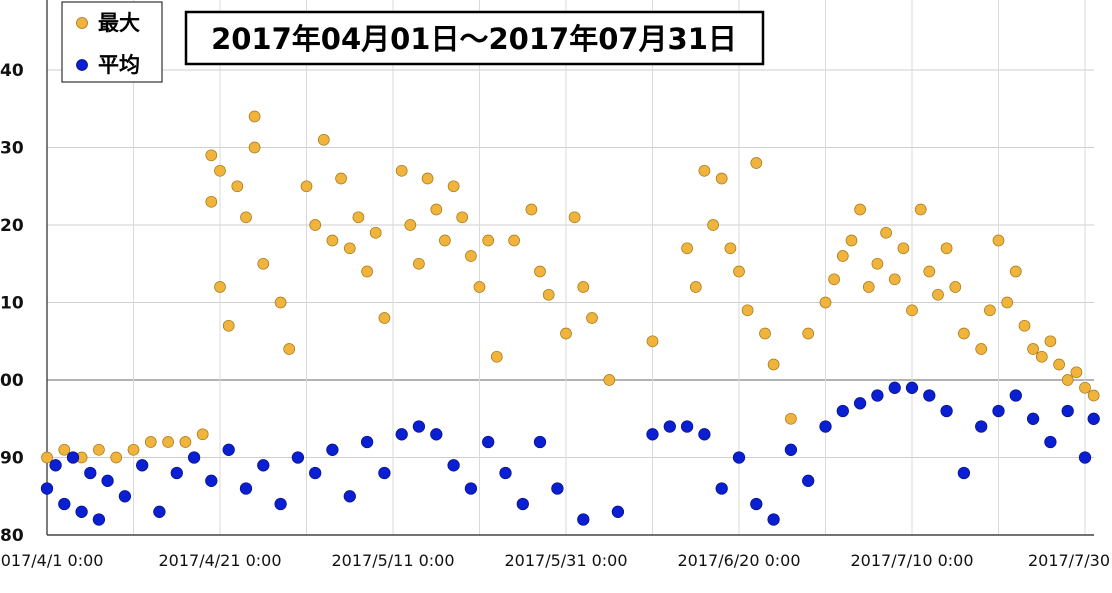 The height and width of the screenshot is (593, 1112). Describe the element at coordinates (12, 536) in the screenshot. I see `y-tick-label: 80` at that location.